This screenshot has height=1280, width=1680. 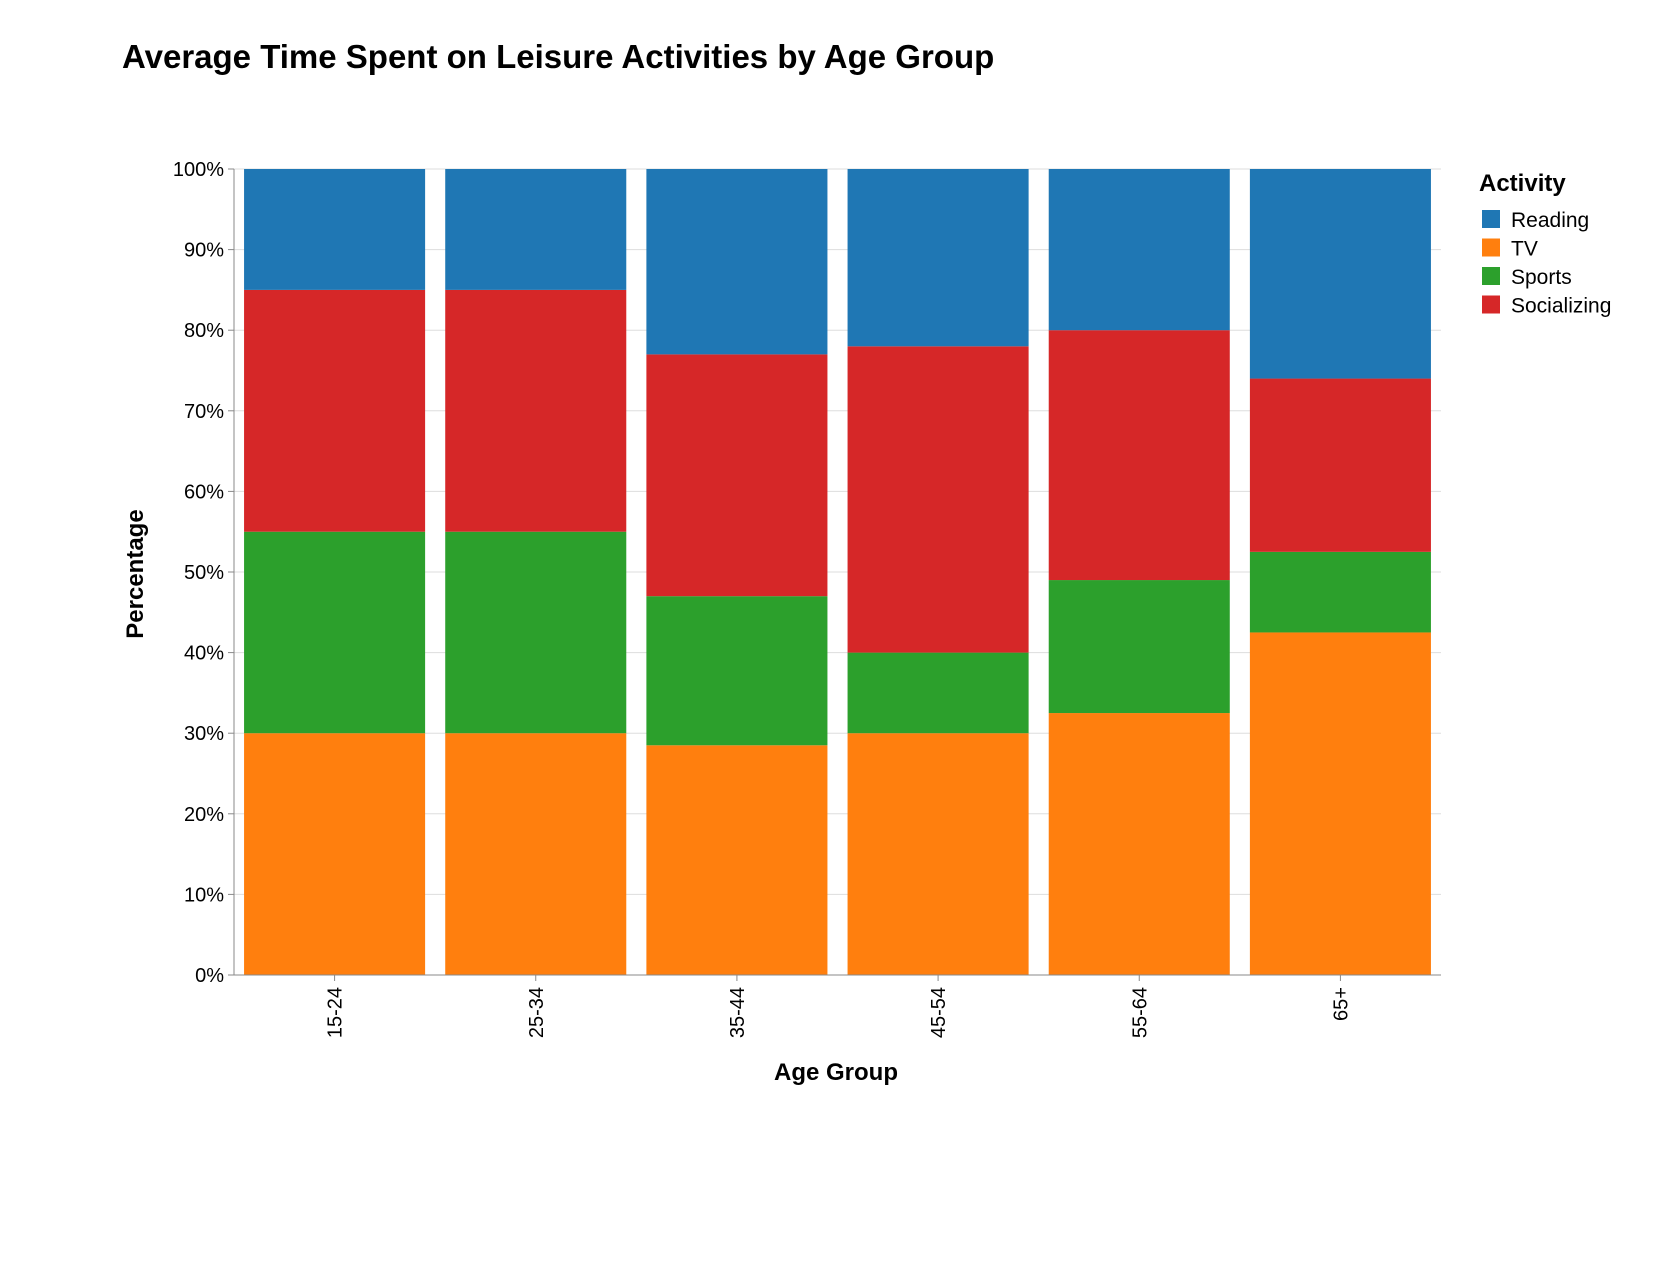 What do you see at coordinates (1545, 244) in the screenshot?
I see `legend: Activity Reading TV Sports Socializing` at bounding box center [1545, 244].